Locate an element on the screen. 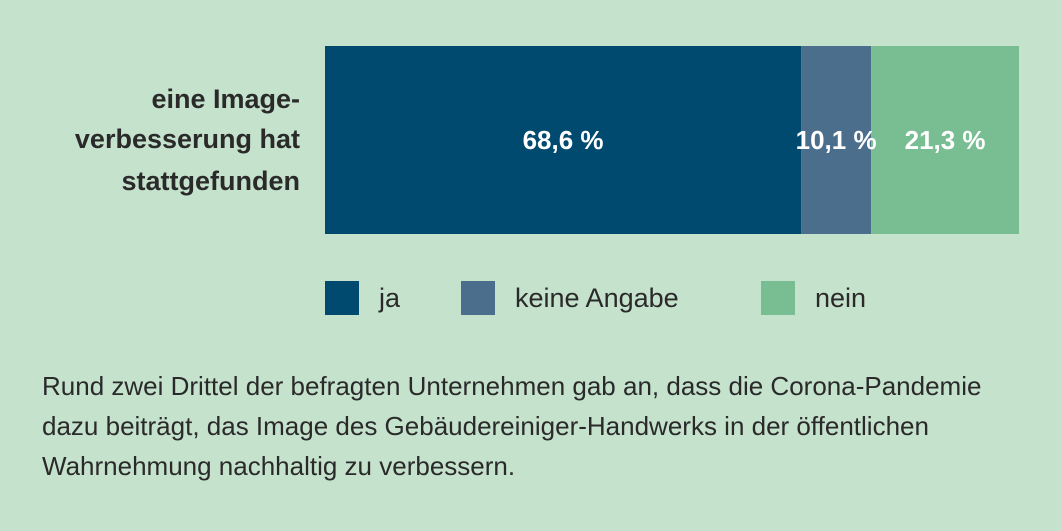 Image resolution: width=1062 pixels, height=531 pixels. category-label-text: eine Image-verbesserung hat stattgefunden is located at coordinates (187, 140).